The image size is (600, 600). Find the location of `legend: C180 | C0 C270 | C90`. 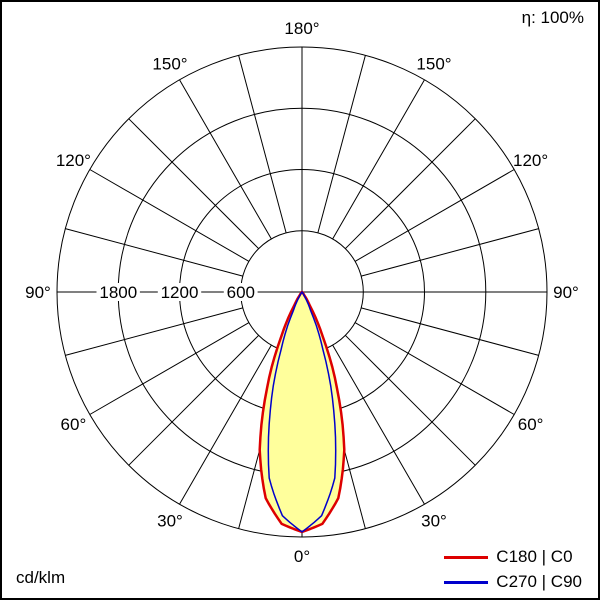

legend: C180 | C0 C270 | C90 is located at coordinates (513, 569).